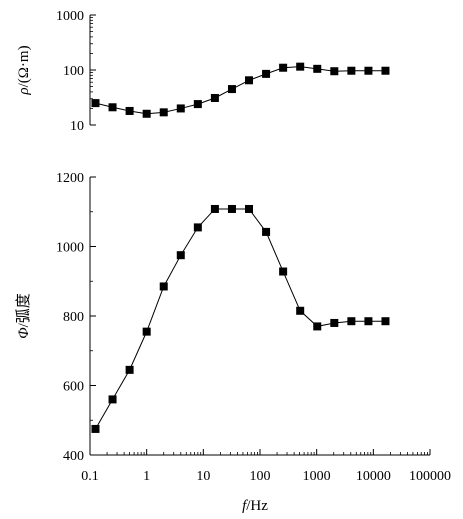 Image resolution: width=463 pixels, height=519 pixels. What do you see at coordinates (255, 506) in the screenshot?
I see `x-axis-label: f/Hz` at bounding box center [255, 506].